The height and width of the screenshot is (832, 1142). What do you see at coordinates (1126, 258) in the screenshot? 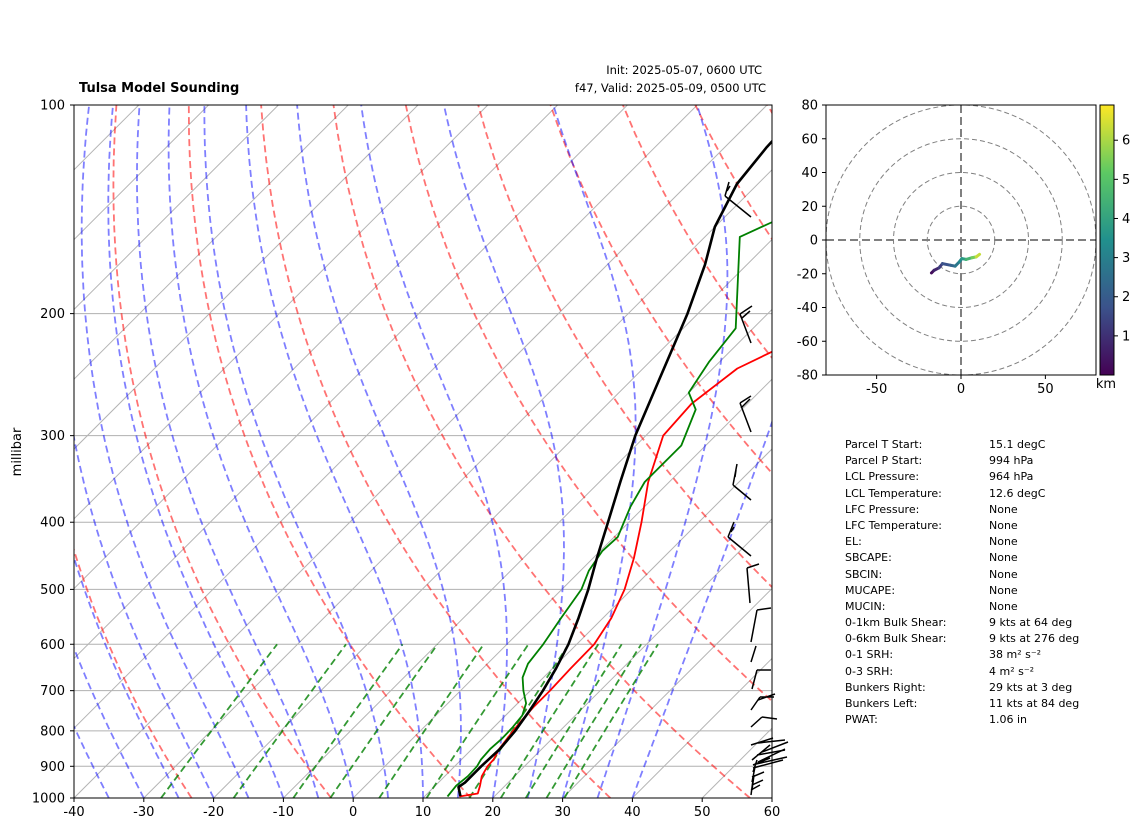
I see `colorbar-tick-label: 3` at bounding box center [1126, 258].